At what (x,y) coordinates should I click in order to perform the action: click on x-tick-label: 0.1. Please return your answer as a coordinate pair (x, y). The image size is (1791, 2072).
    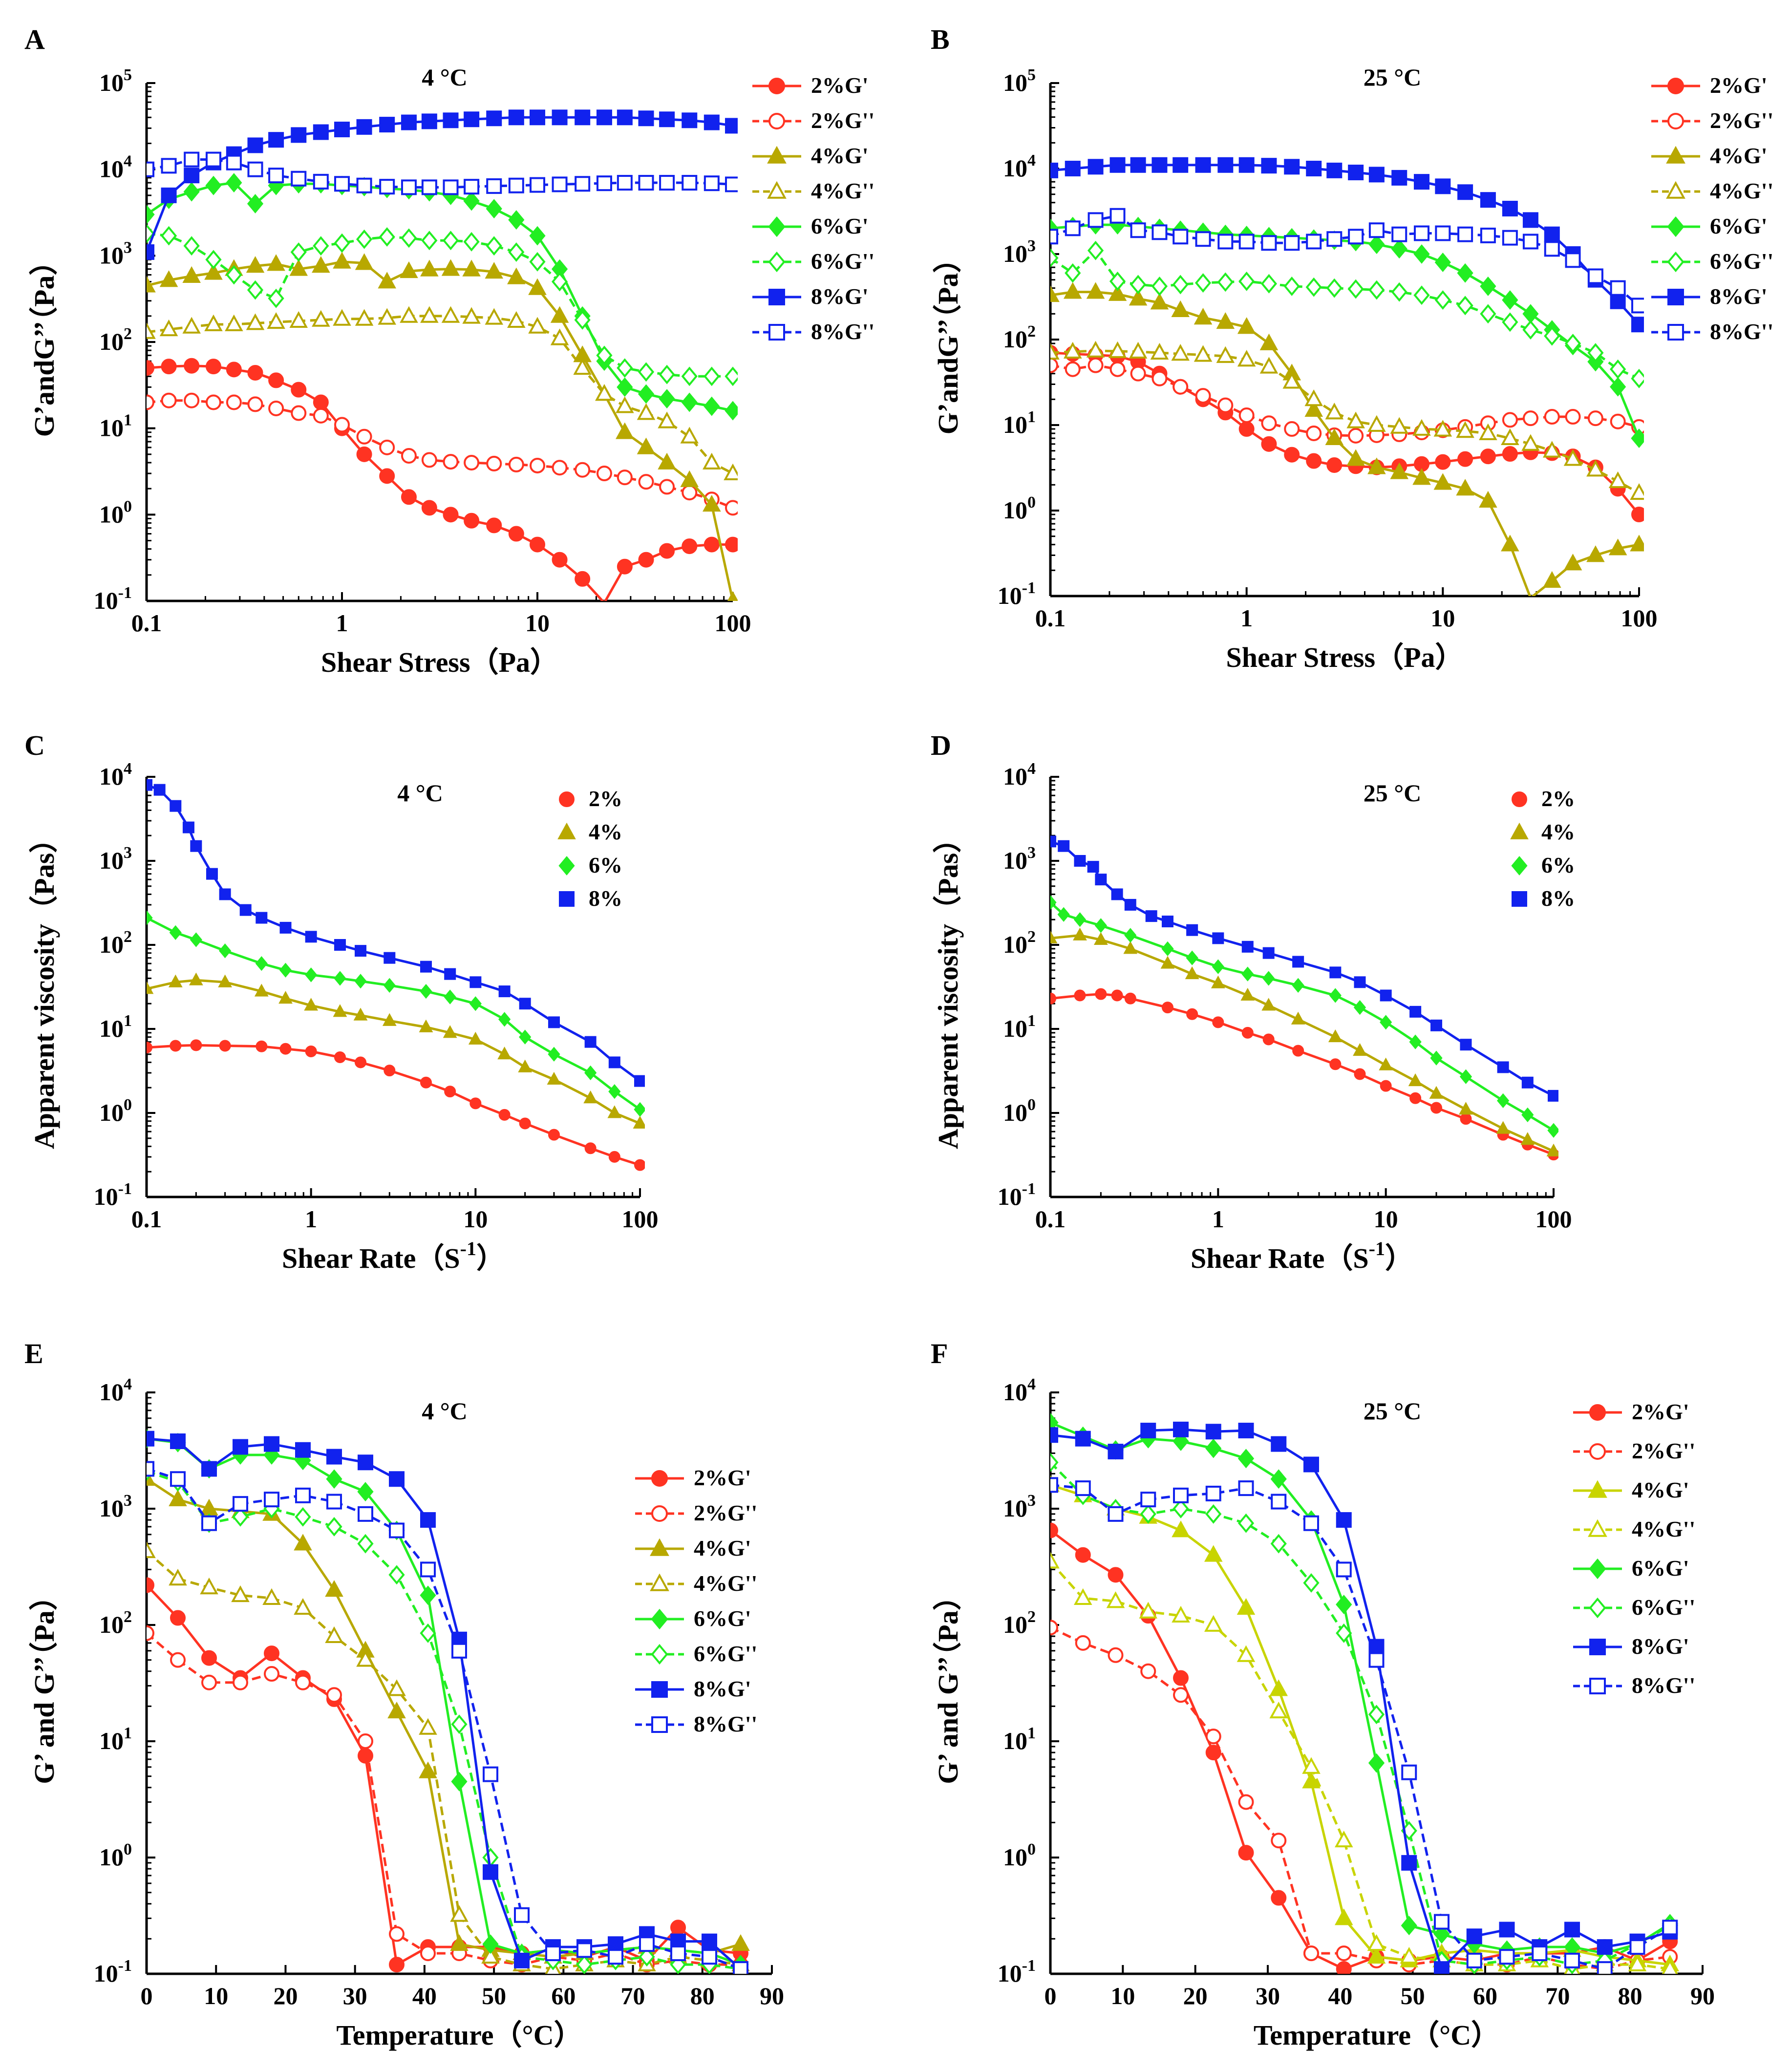
    Looking at the image, I should click on (1050, 618).